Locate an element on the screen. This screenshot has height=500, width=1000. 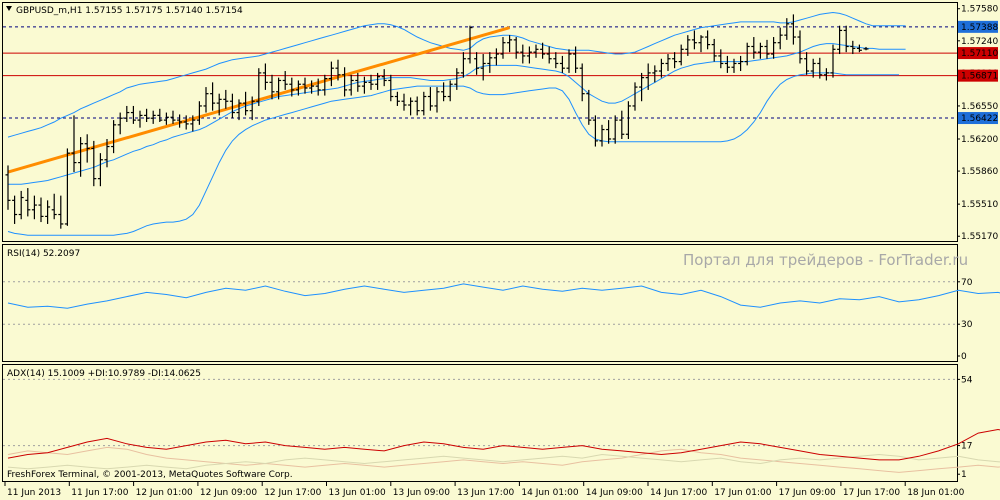
price-tick-label: 1.57240 is located at coordinates (979, 42).